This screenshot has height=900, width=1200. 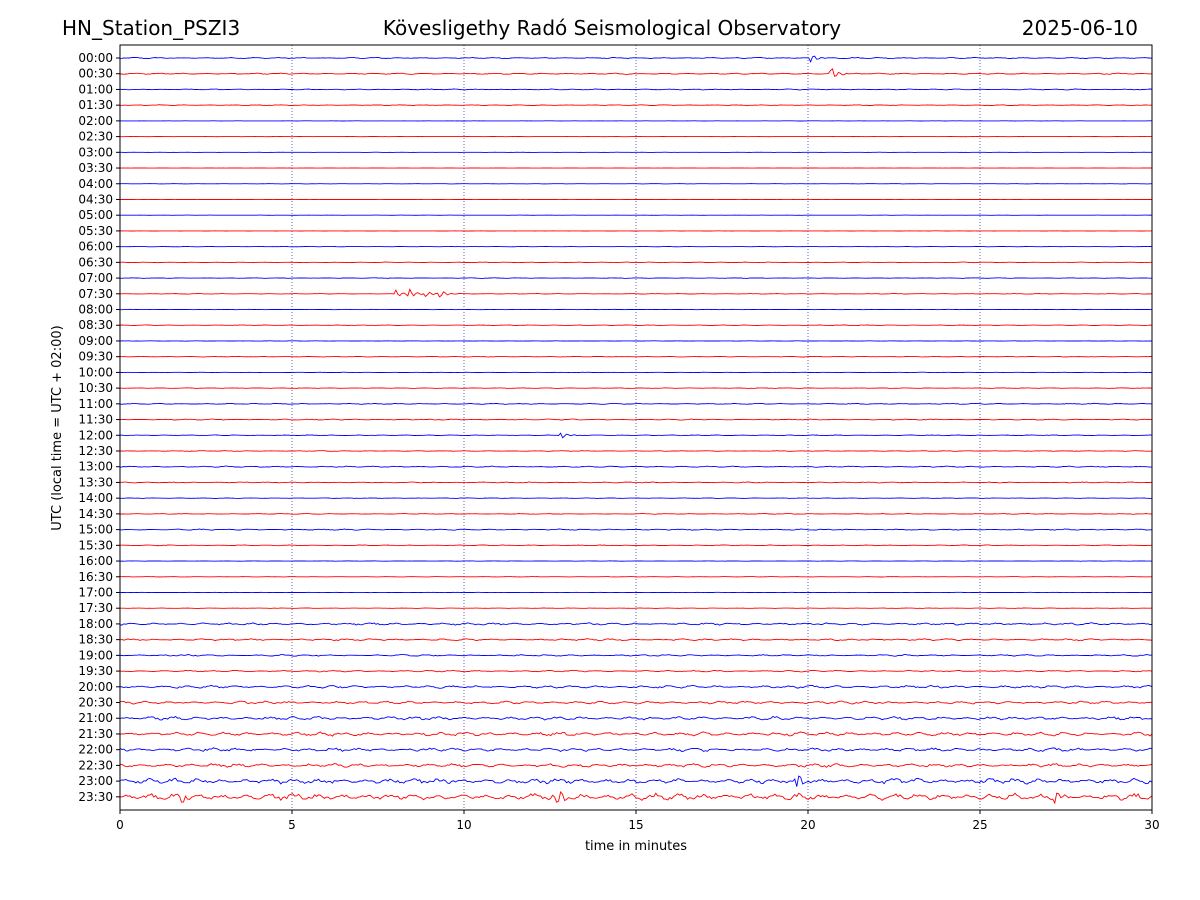 I want to click on x-tick-label: 5, so click(x=292, y=825).